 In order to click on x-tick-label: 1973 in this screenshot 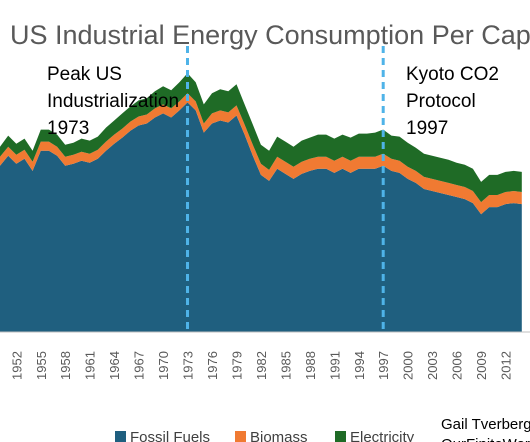, I will do `click(188, 365)`.